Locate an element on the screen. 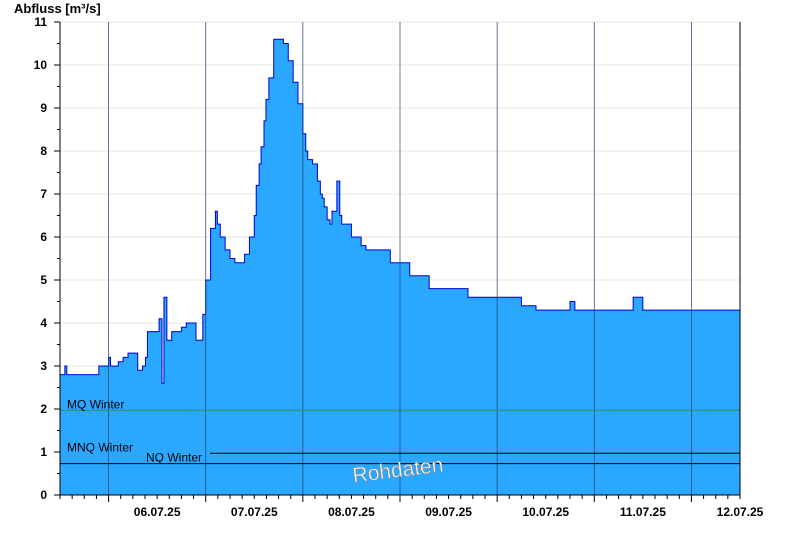 The height and width of the screenshot is (550, 800). ref-label-2: NQ Winter is located at coordinates (174, 458).